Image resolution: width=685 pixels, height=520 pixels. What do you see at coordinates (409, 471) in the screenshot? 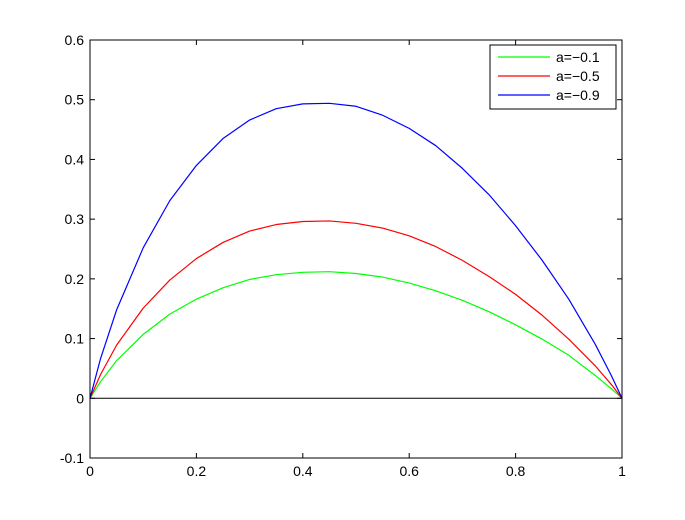
I see `x-tick-label: 0.6` at bounding box center [409, 471].